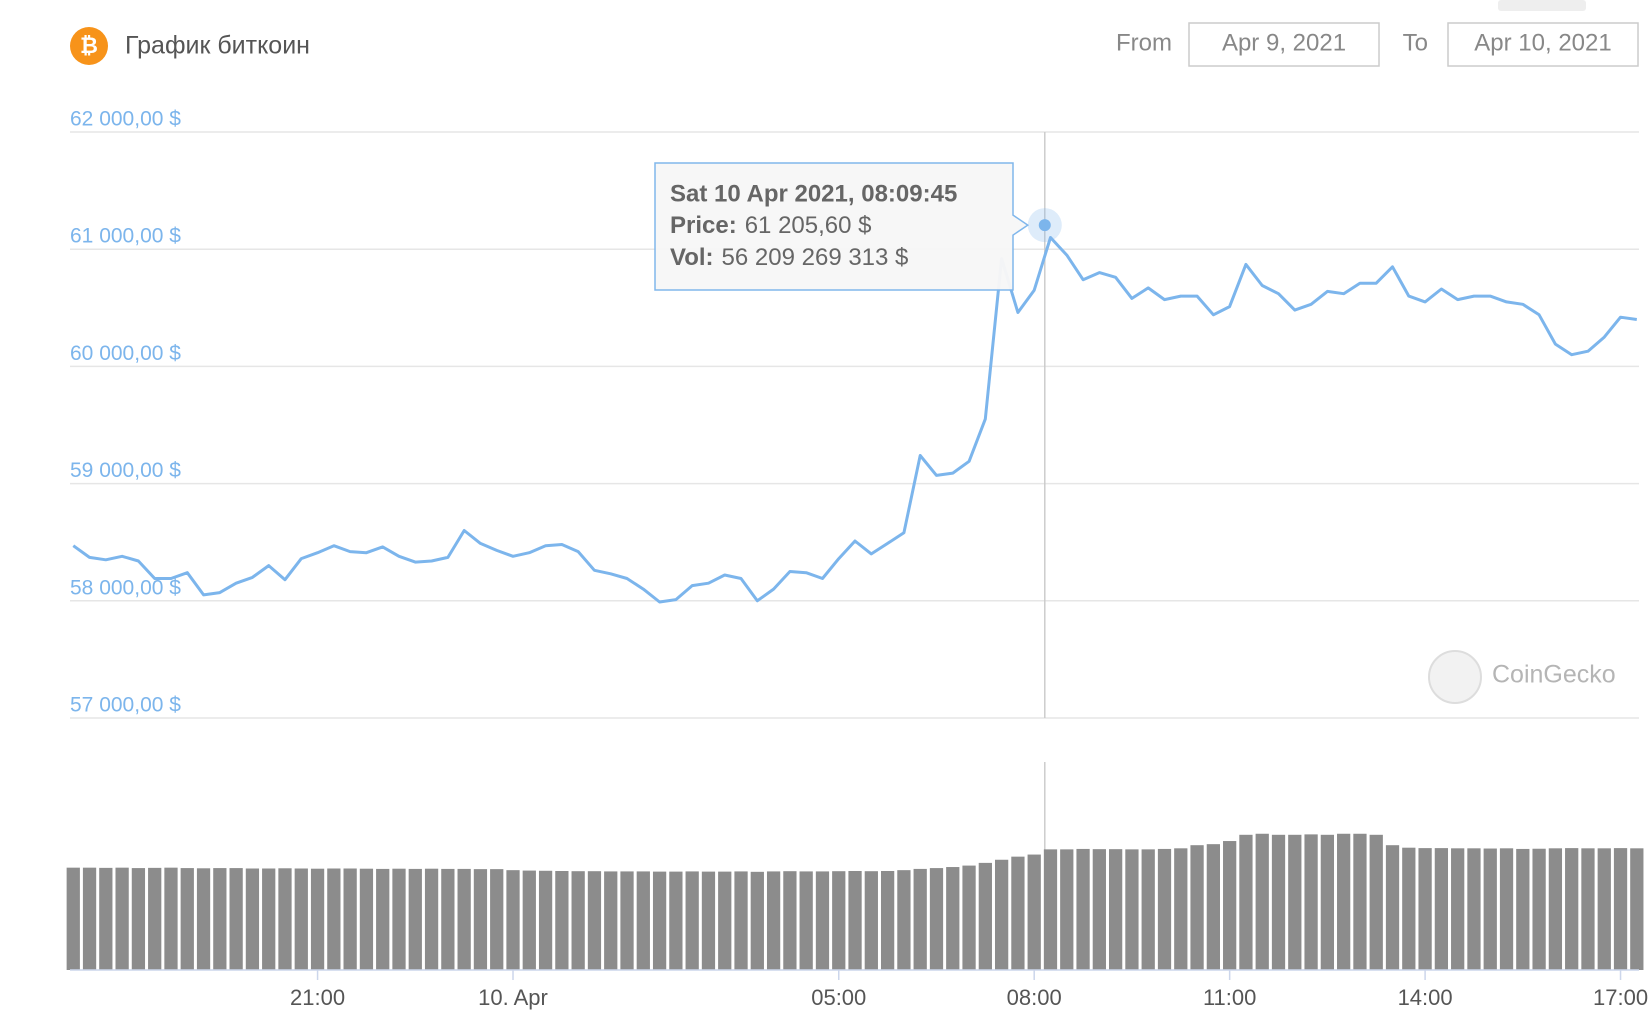  Describe the element at coordinates (838, 997) in the screenshot. I see `x-tick-label: 05:00` at that location.